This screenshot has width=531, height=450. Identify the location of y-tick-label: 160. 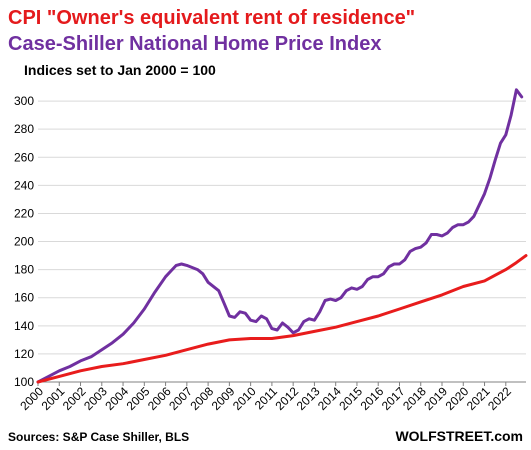
(24, 298).